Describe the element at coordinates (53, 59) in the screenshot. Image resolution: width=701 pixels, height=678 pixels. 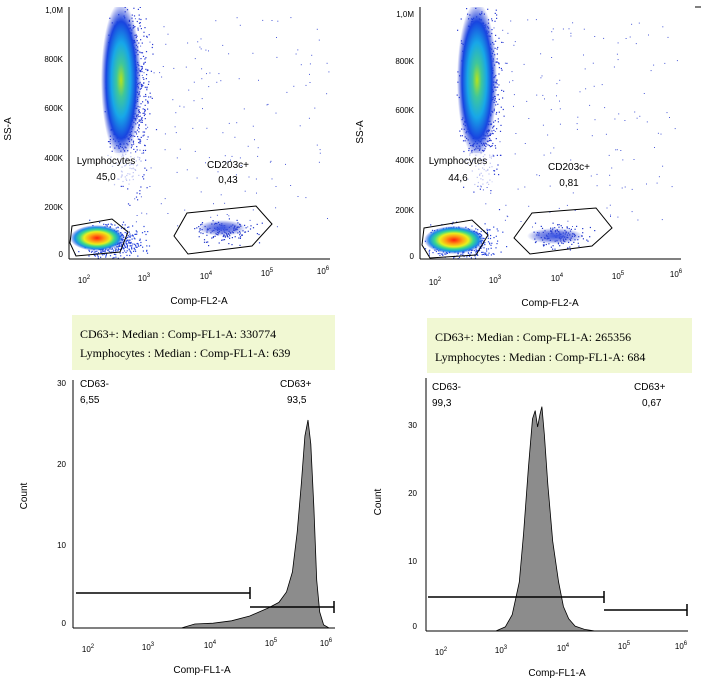
I see `y-tick: 800K` at that location.